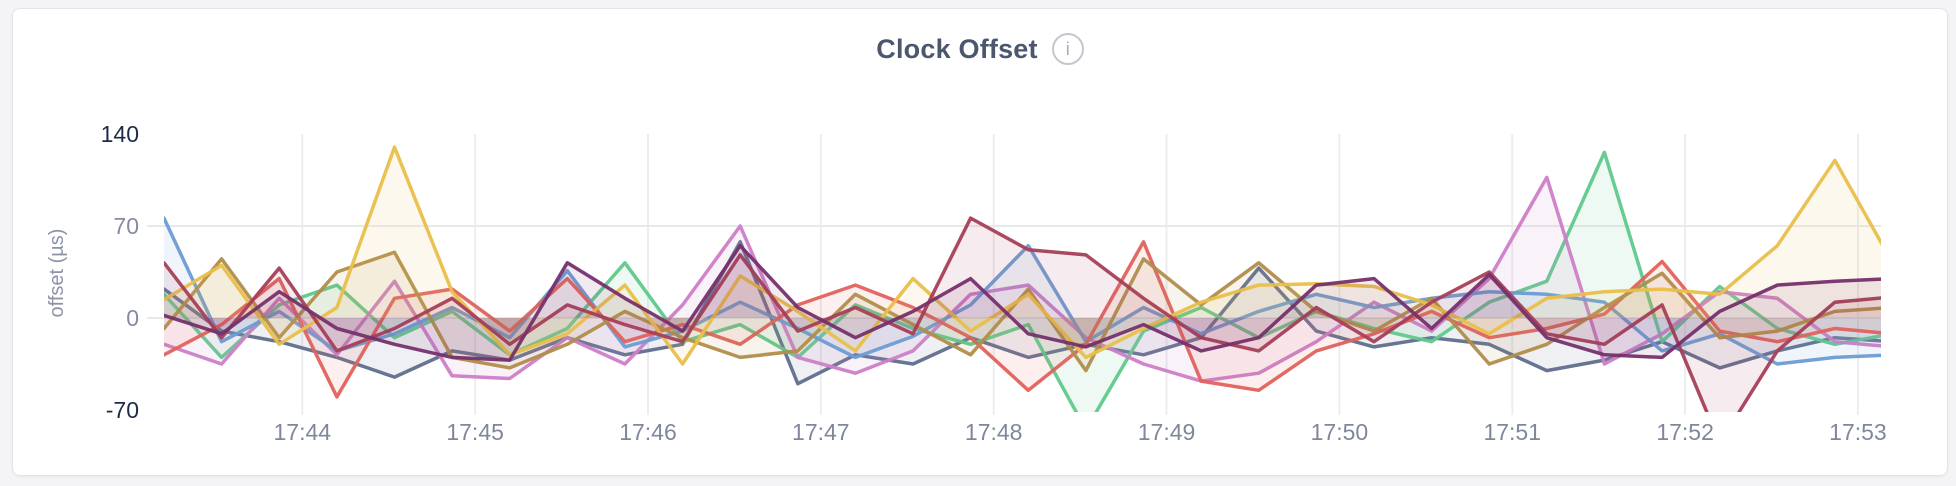  I want to click on chart-header: Clock Offset i, so click(980, 49).